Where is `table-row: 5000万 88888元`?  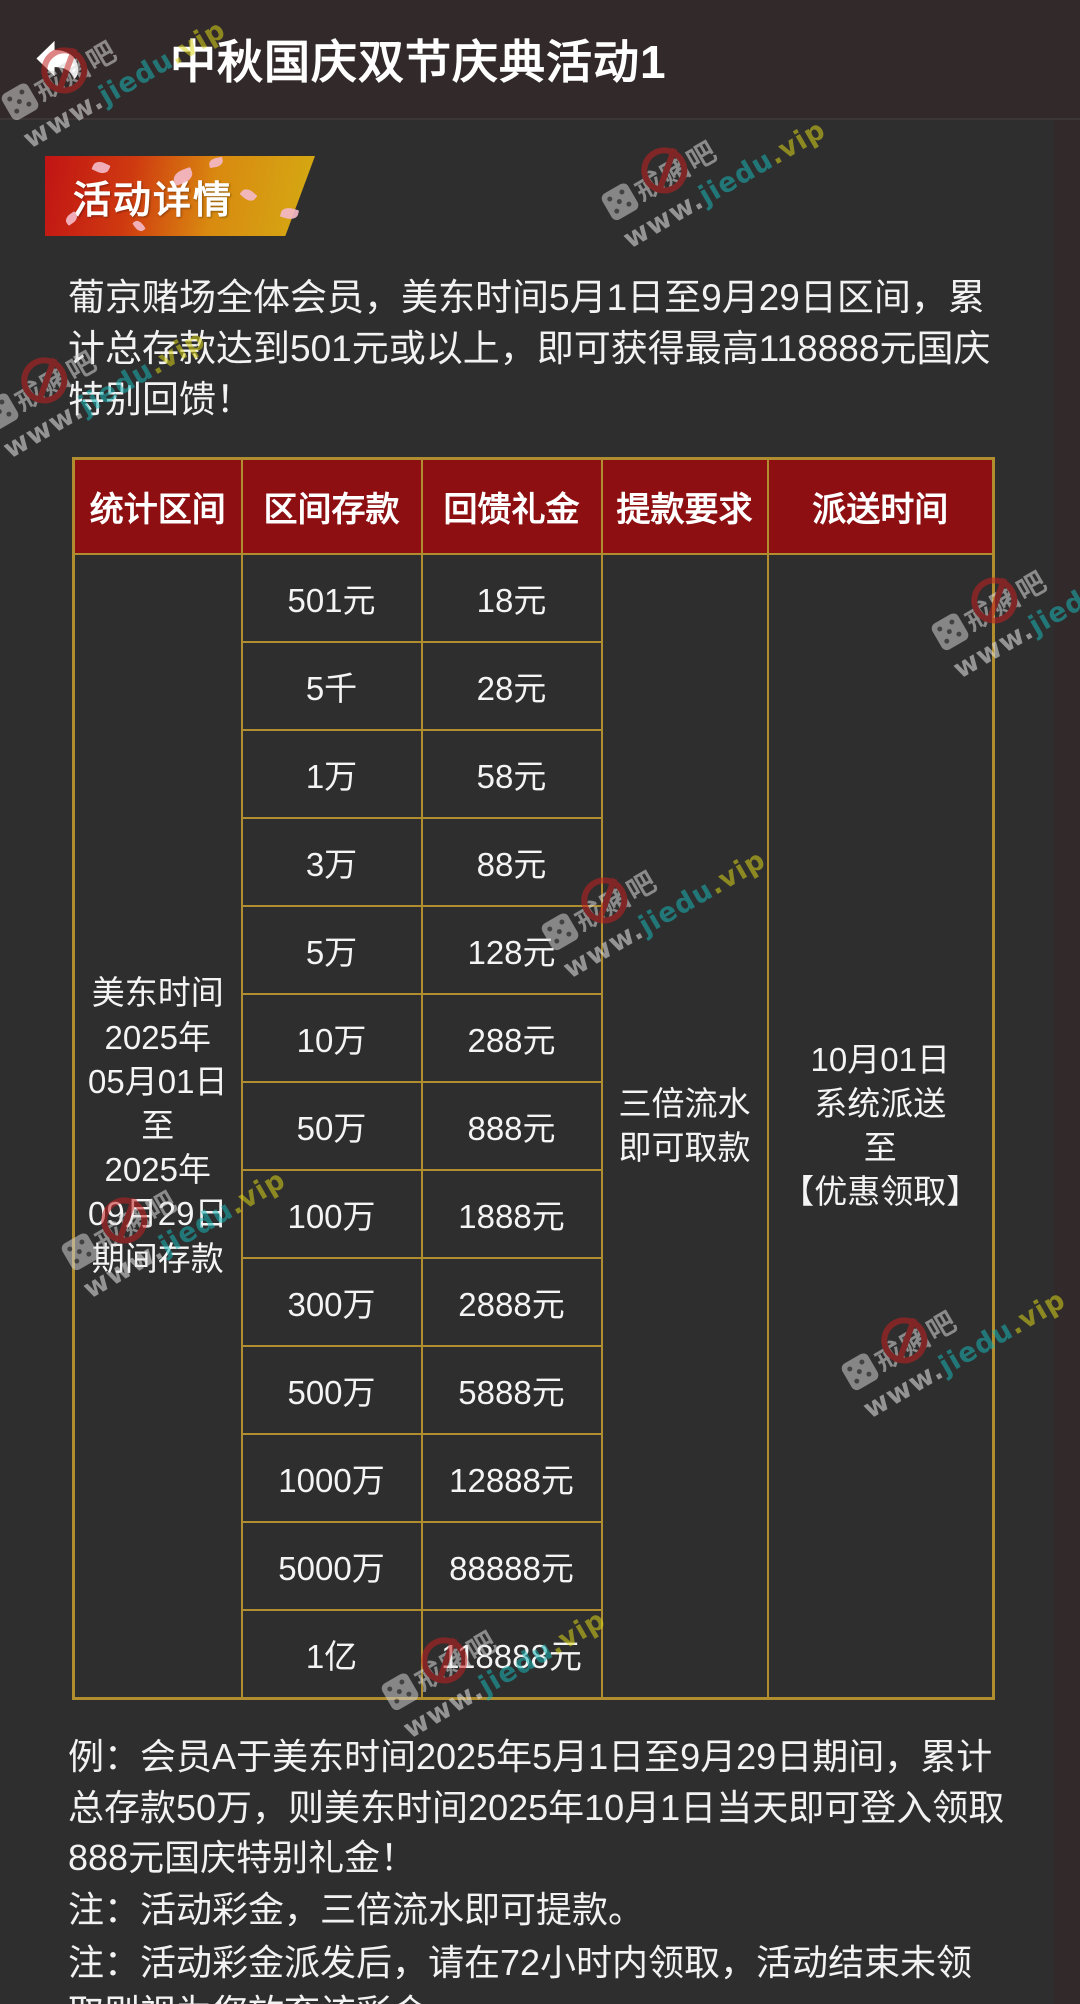 table-row: 5000万 88888元 is located at coordinates (534, 1566).